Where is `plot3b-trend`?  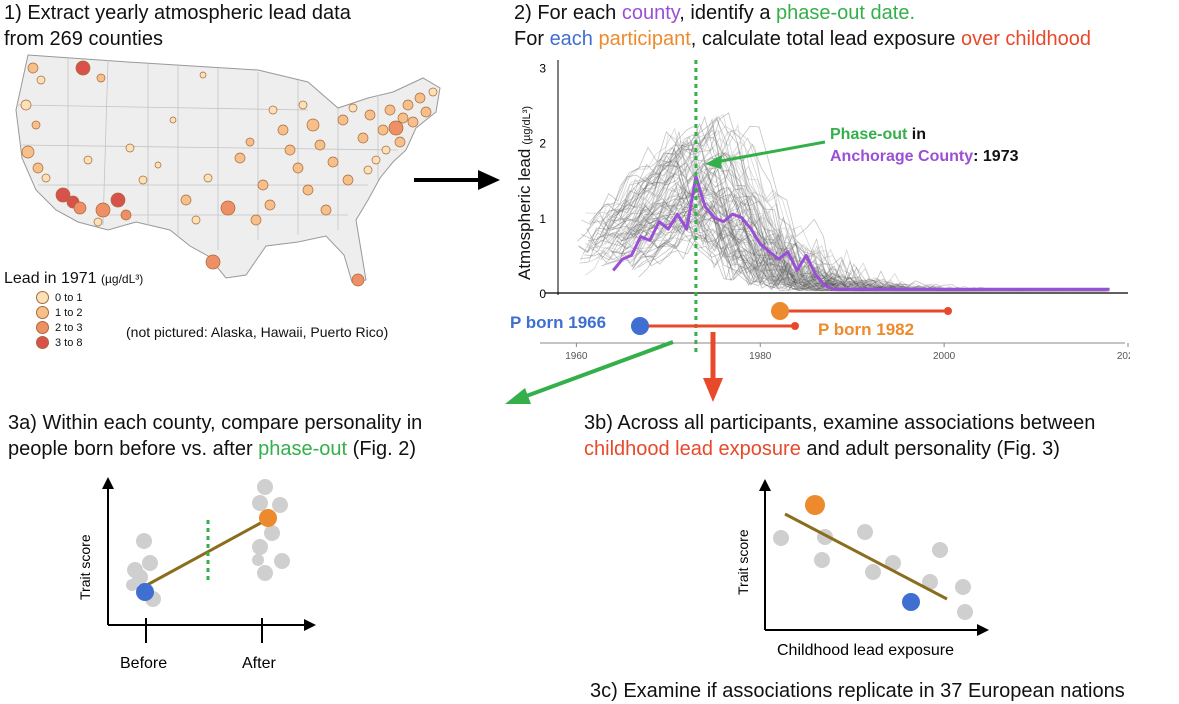 plot3b-trend is located at coordinates (866, 556).